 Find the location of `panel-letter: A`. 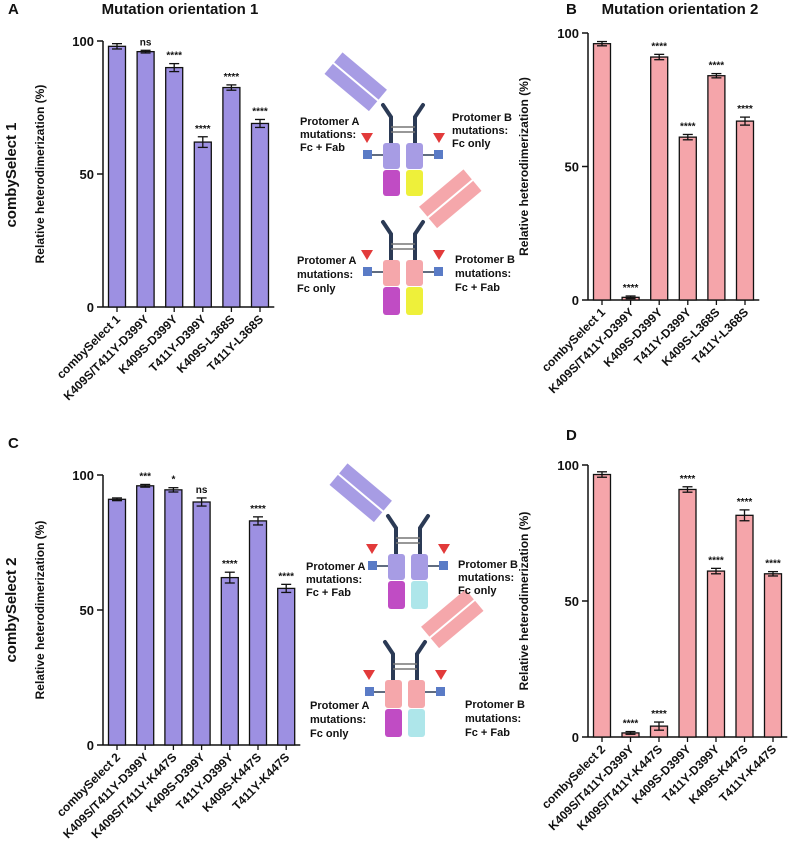

panel-letter: A is located at coordinates (13, 9).